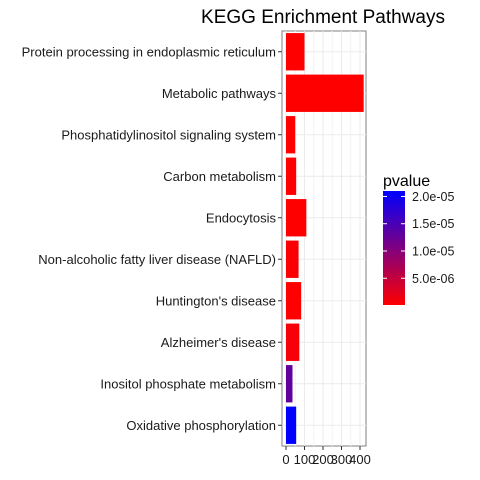 The image size is (480, 480). What do you see at coordinates (433, 252) in the screenshot?
I see `legend-tick-label: 1.0e-05` at bounding box center [433, 252].